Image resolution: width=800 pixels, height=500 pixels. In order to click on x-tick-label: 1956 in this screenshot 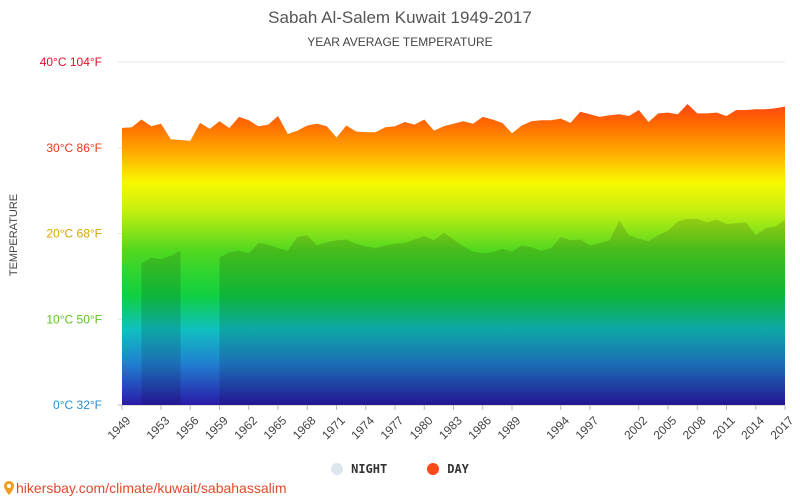, I will do `click(187, 427)`.